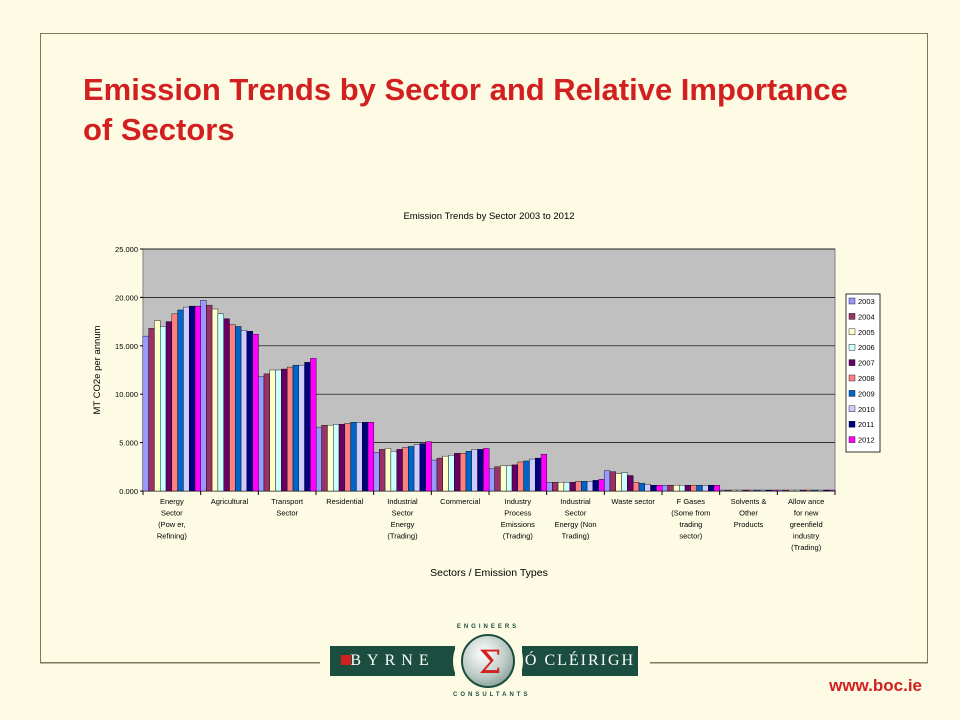  I want to click on x-tick-label: Residential, so click(344, 501).